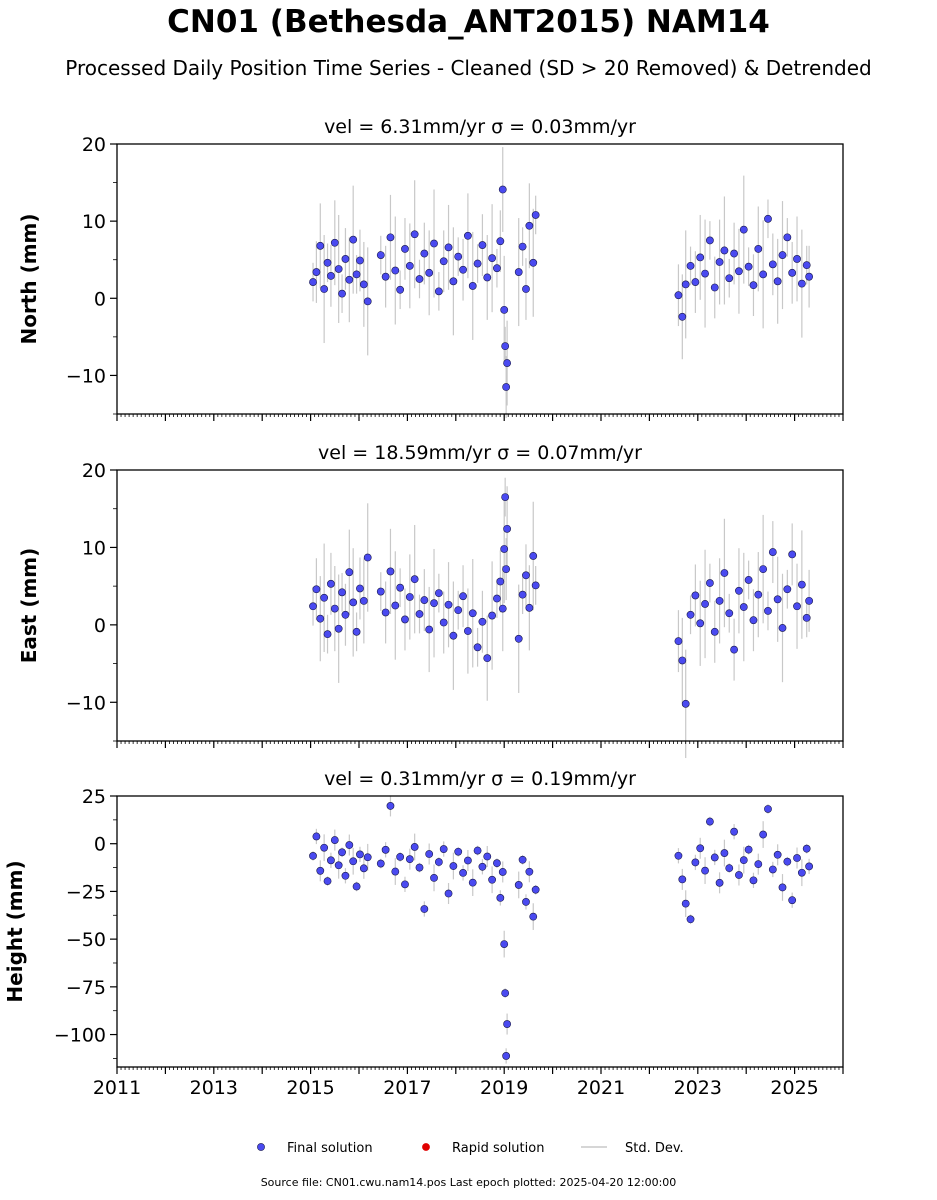 The height and width of the screenshot is (1200, 937). What do you see at coordinates (86, 988) in the screenshot?
I see `panel3-ytick-label: −75` at bounding box center [86, 988].